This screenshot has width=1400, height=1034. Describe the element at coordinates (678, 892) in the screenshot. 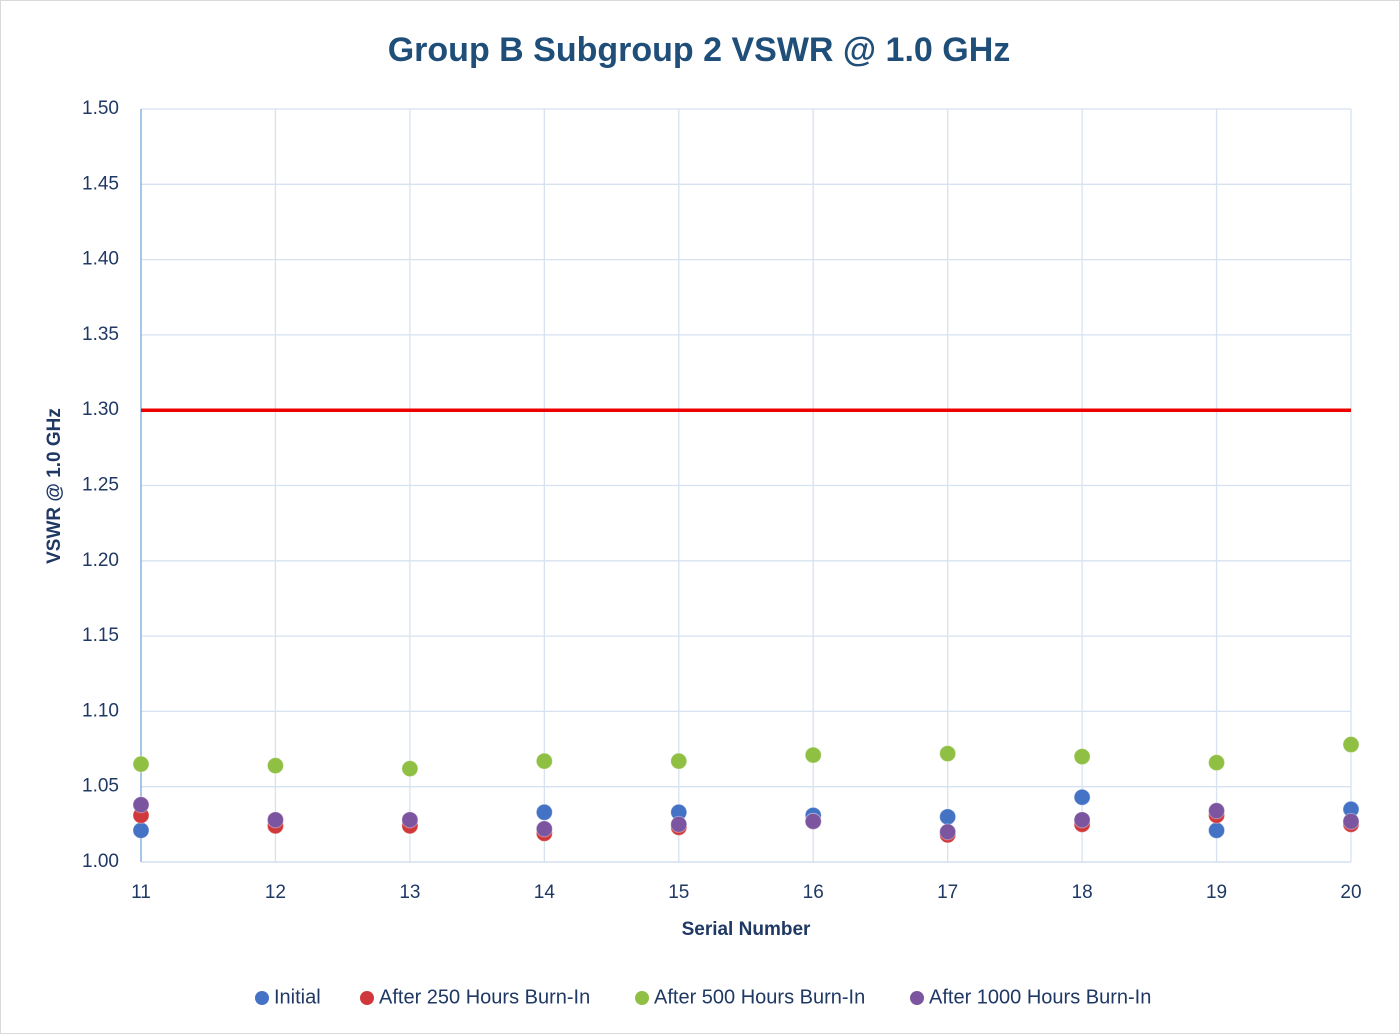

I see `x-tick-label: 15` at that location.